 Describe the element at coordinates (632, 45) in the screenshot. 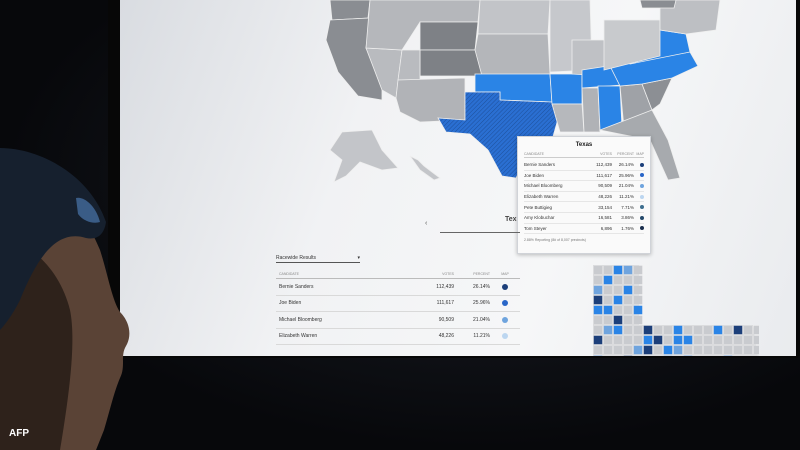

I see `state-ohio-valley` at that location.